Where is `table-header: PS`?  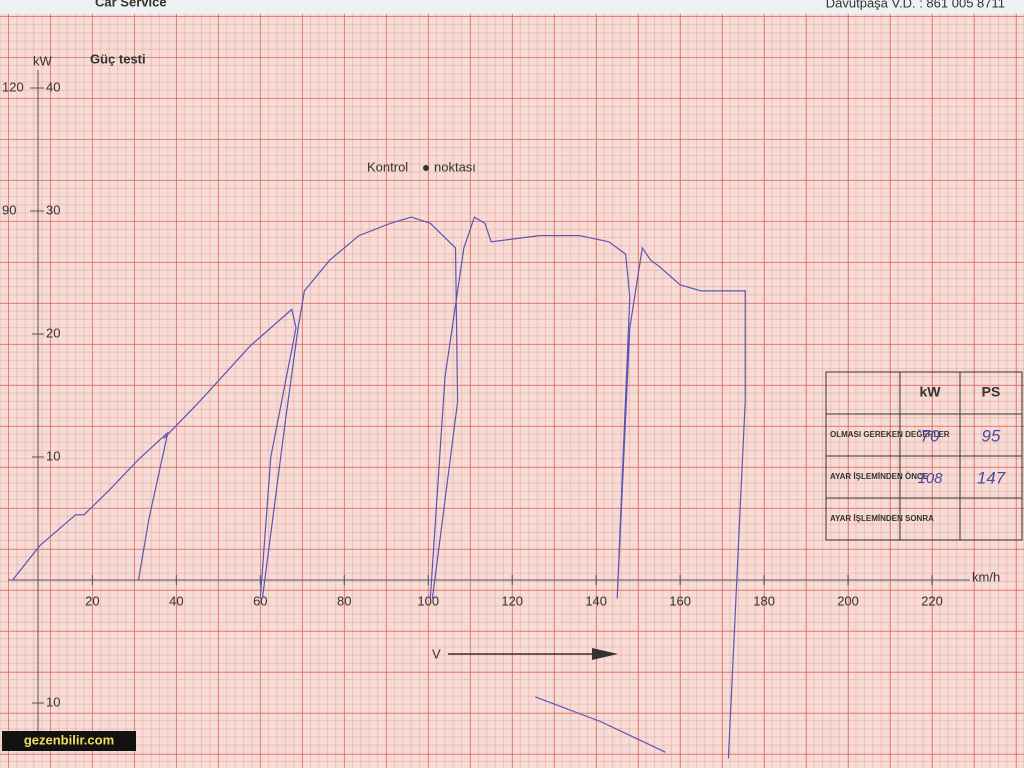 table-header: PS is located at coordinates (991, 392).